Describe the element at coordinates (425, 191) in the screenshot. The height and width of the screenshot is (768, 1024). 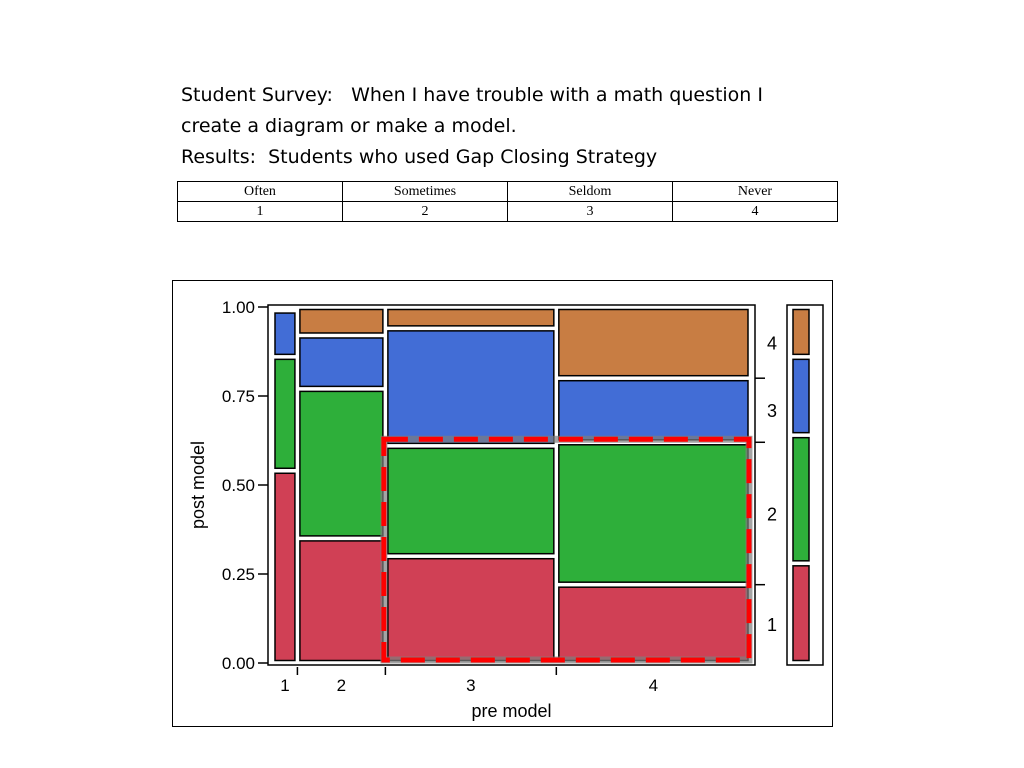
I see `header-sometimes: Sometimes` at that location.